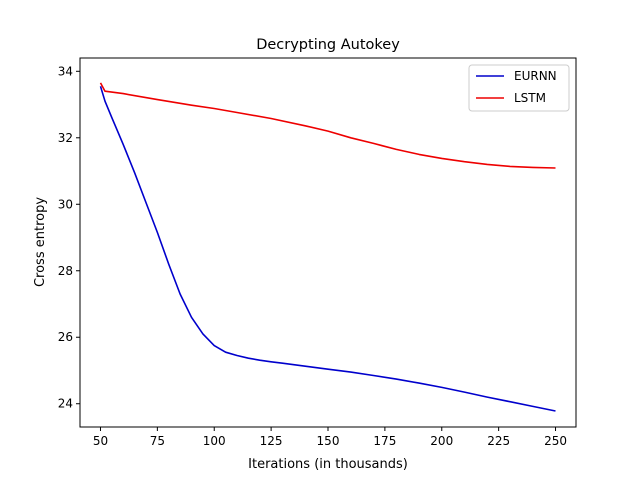 This screenshot has height=480, width=640. What do you see at coordinates (65, 404) in the screenshot?
I see `y-tick-label: 24` at bounding box center [65, 404].